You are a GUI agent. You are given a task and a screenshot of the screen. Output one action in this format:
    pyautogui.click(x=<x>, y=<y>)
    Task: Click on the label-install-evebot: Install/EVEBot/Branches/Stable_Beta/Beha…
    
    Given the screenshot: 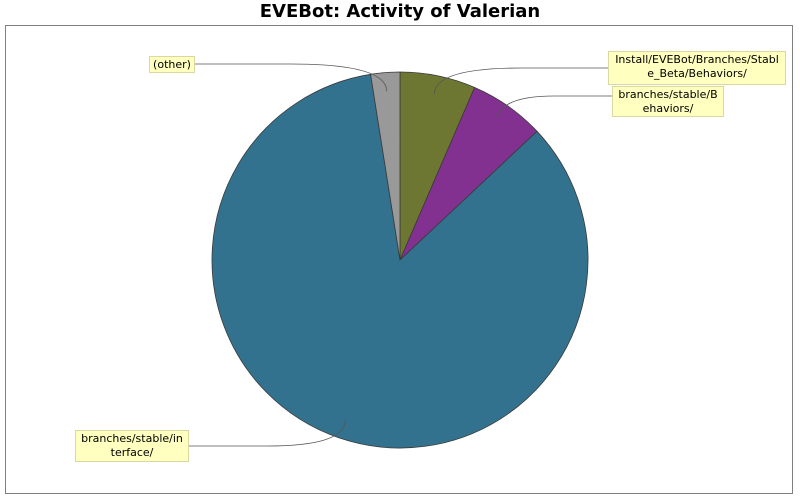 What is the action you would take?
    pyautogui.click(x=697, y=68)
    